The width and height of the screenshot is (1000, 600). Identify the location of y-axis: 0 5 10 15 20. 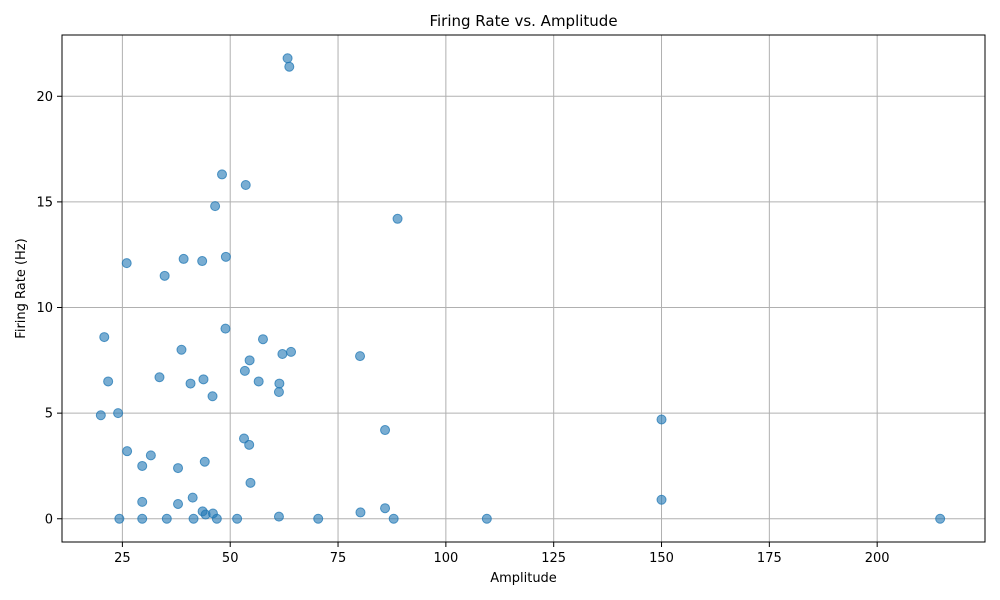
(49, 308).